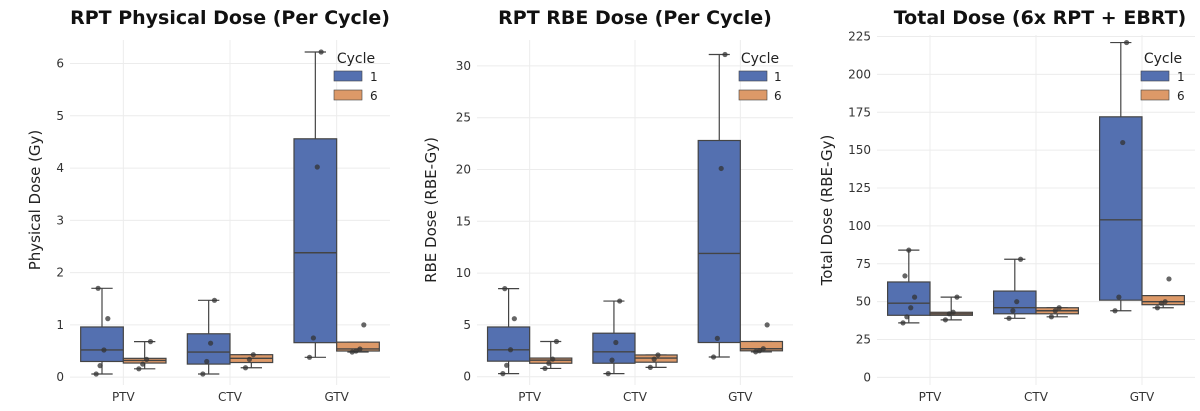 The image size is (1200, 411). What do you see at coordinates (60, 220) in the screenshot?
I see `y-tick-label: 3` at bounding box center [60, 220].